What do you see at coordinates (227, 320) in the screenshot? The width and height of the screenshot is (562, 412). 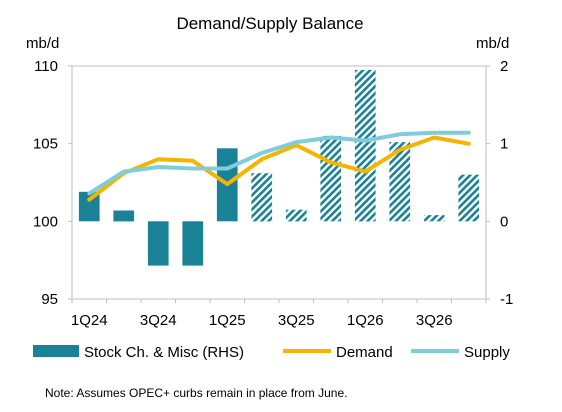 I see `x-tick-label: 1Q25` at bounding box center [227, 320].